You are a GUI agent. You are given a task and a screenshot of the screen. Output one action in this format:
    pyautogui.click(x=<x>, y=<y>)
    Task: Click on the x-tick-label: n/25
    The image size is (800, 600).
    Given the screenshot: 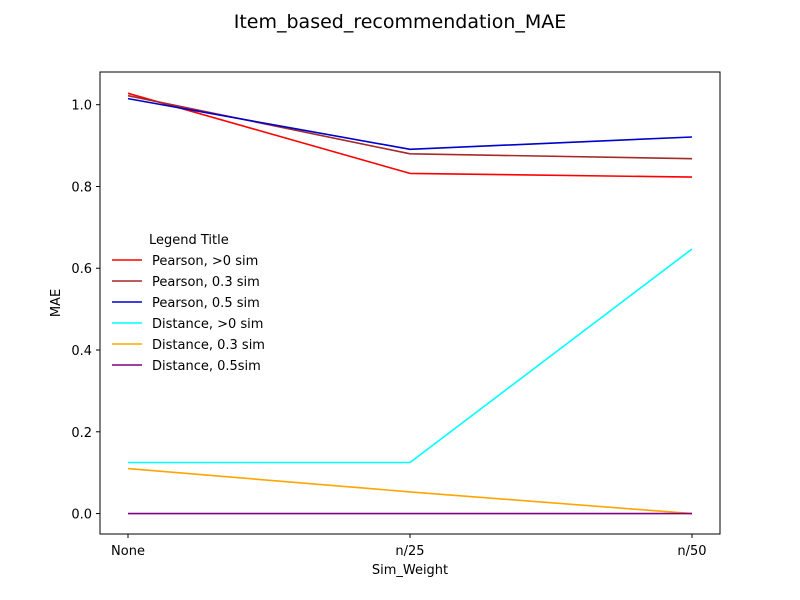 What is the action you would take?
    pyautogui.click(x=409, y=551)
    